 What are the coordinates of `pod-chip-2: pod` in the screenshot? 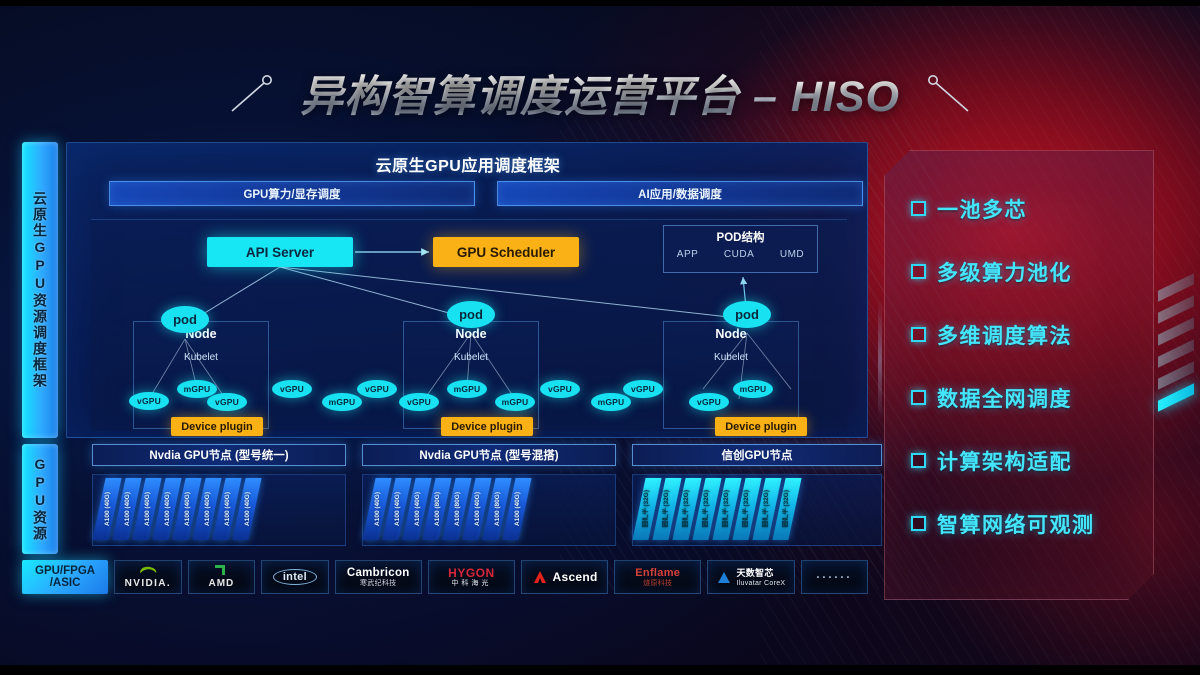 It's located at (471, 314).